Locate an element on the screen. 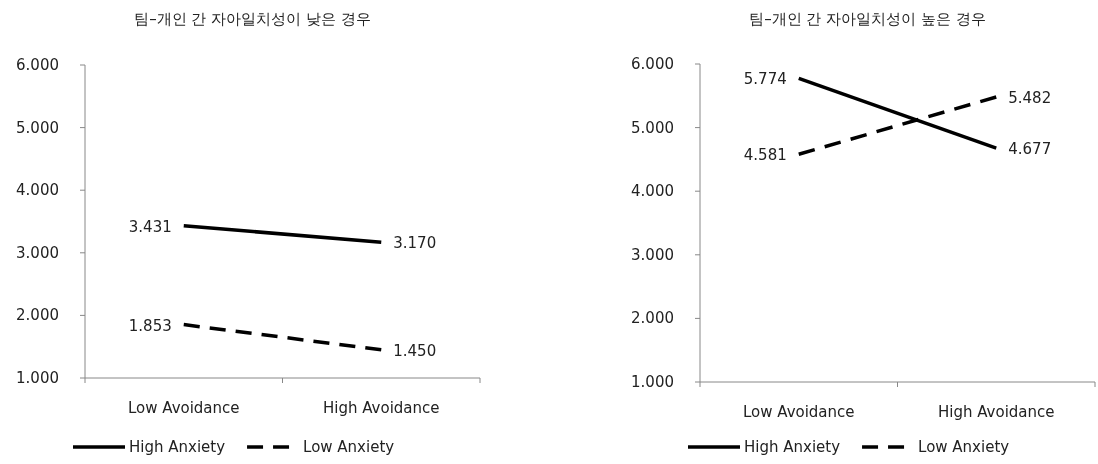 The image size is (1098, 464). chart-title: 팀–개인 간 자아일치성이 낮은 경우 is located at coordinates (252, 19).